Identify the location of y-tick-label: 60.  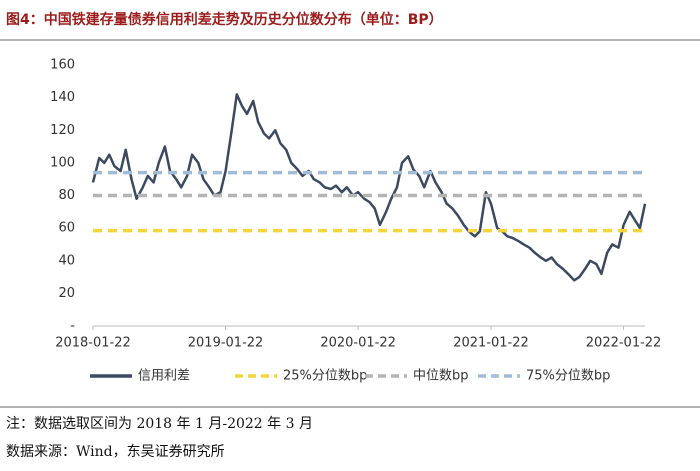
(66, 228).